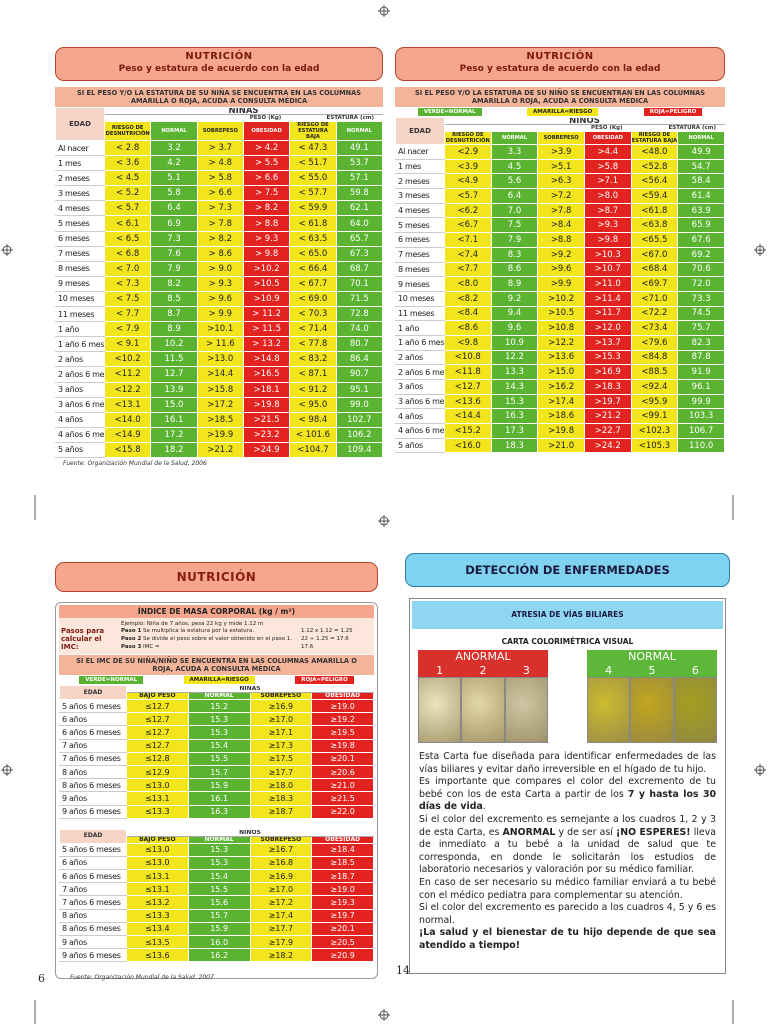 The width and height of the screenshot is (768, 1024). Describe the element at coordinates (420, 313) in the screenshot. I see `age-cell: 11 meses` at that location.